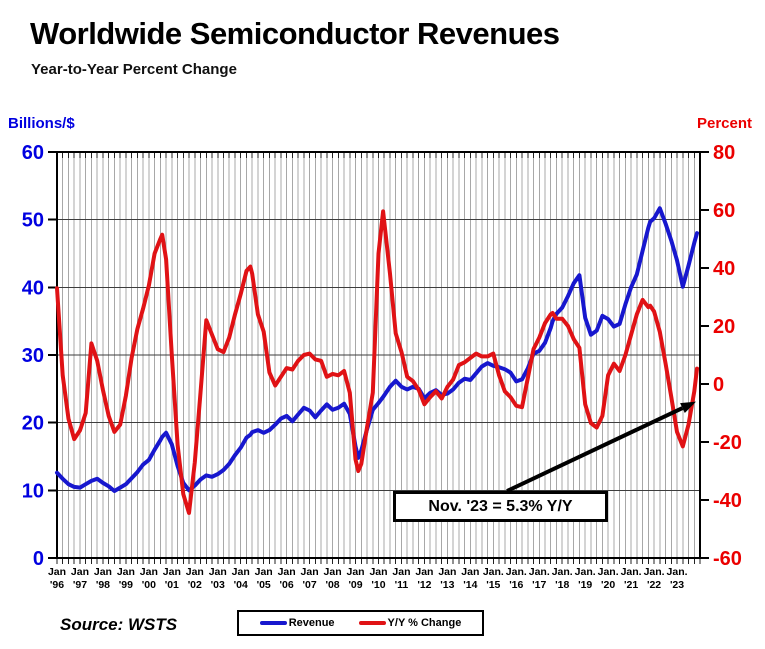 This screenshot has height=649, width=765. I want to click on legend-label-yoy: Y/Y % Change, so click(424, 623).